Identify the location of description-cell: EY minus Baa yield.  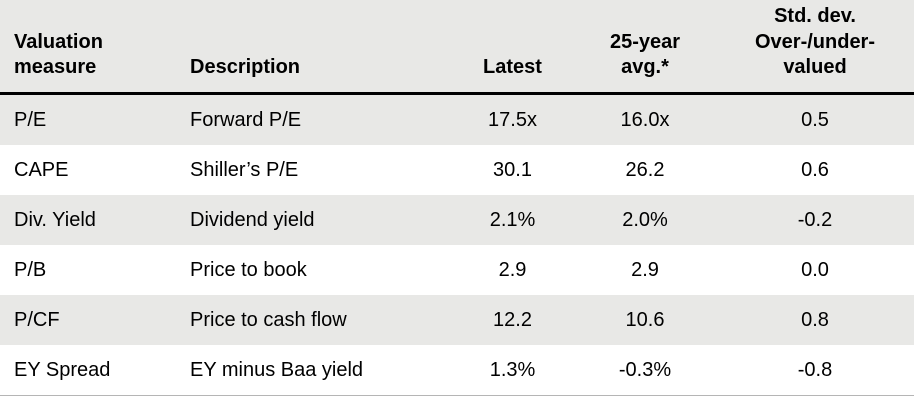
(277, 369).